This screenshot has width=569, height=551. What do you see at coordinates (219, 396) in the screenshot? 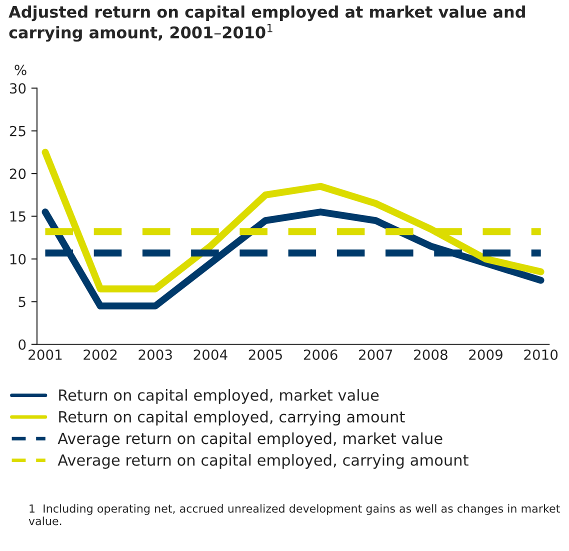
I see `legend-label: Return on capital employed, market value` at bounding box center [219, 396].